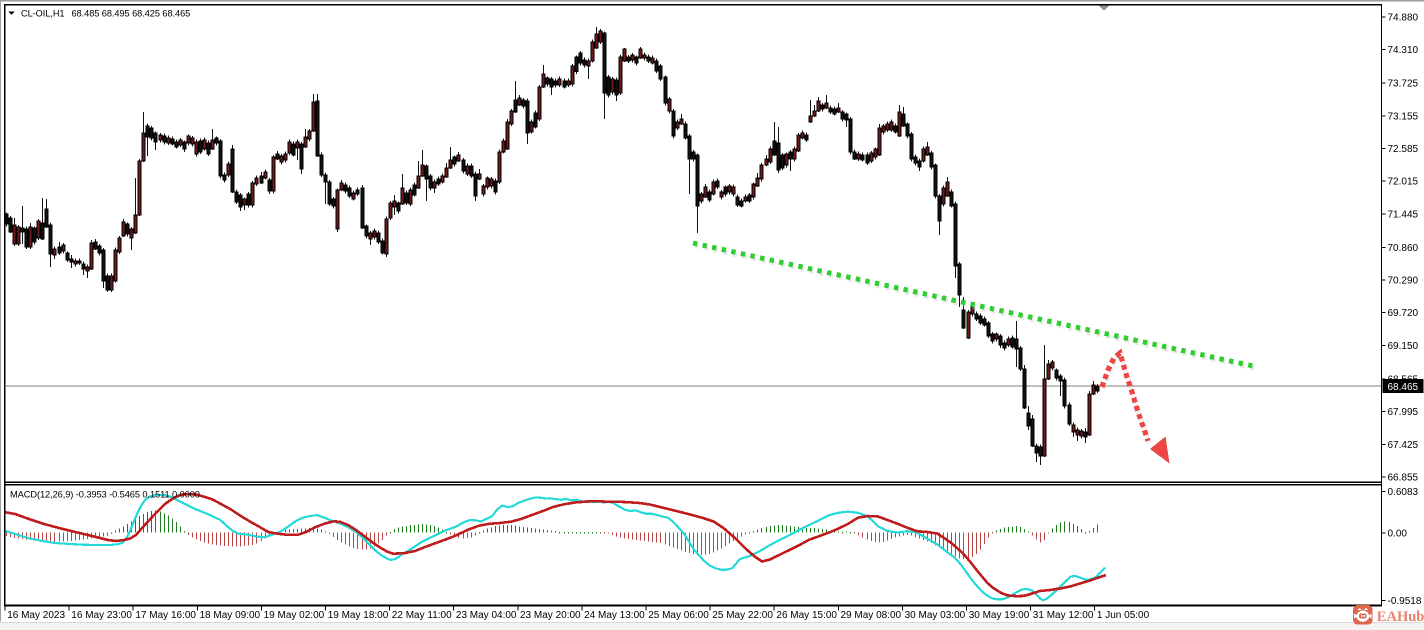  Describe the element at coordinates (871, 615) in the screenshot. I see `svg-text: 29 May 08:00` at that location.